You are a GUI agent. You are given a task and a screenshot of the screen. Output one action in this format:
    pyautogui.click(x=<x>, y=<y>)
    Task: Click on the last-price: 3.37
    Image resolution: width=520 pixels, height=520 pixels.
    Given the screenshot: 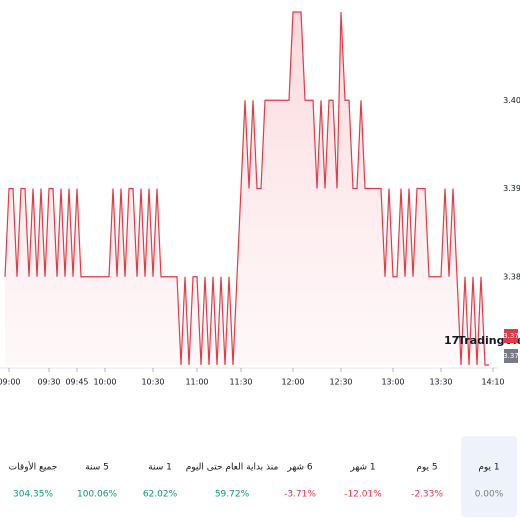 What is the action you would take?
    pyautogui.click(x=511, y=336)
    